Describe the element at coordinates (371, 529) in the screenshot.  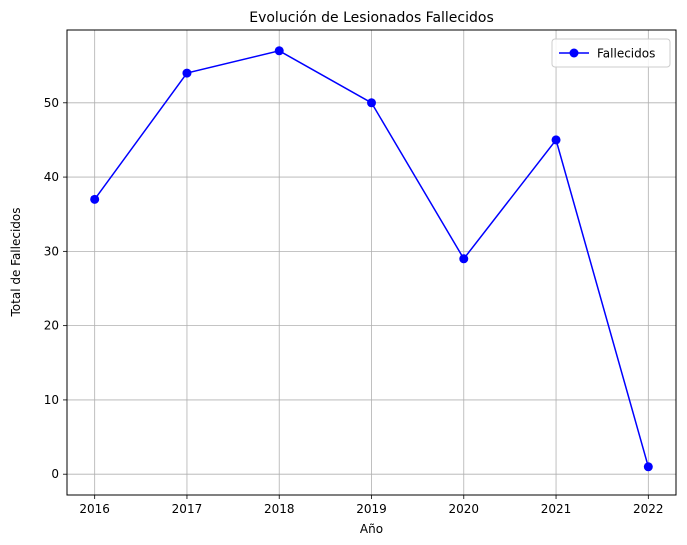
I see `x-axis-label: Año` at that location.